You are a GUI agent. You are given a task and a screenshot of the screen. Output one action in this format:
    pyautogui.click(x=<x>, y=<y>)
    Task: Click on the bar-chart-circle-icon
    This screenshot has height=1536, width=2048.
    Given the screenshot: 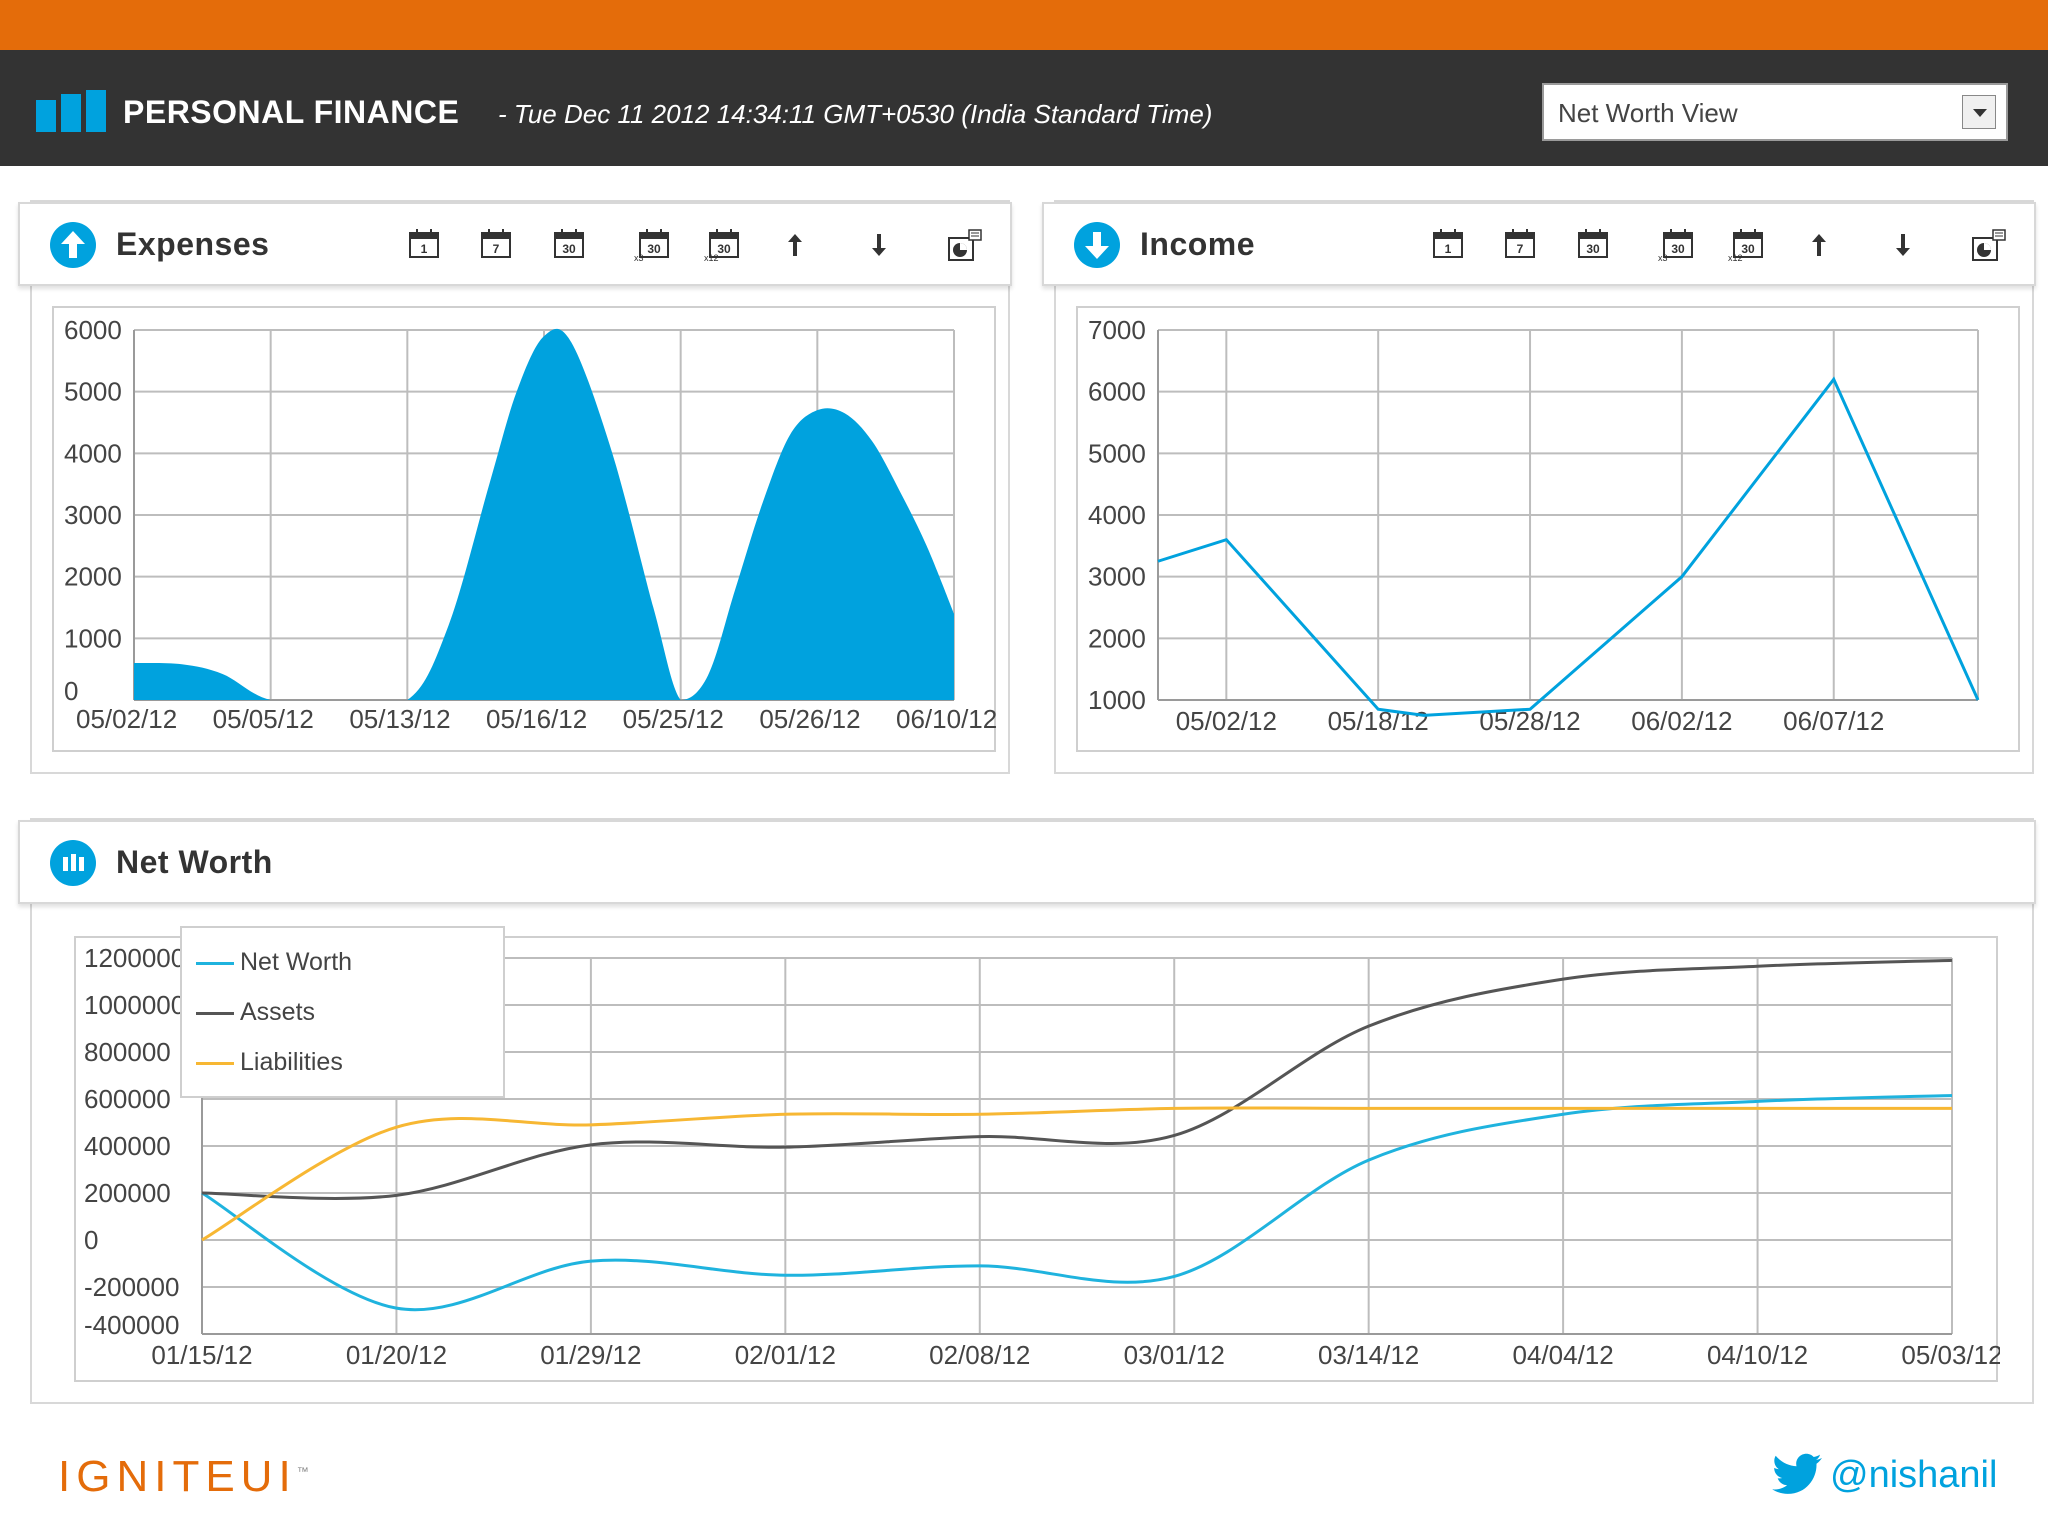 What is the action you would take?
    pyautogui.click(x=73, y=863)
    